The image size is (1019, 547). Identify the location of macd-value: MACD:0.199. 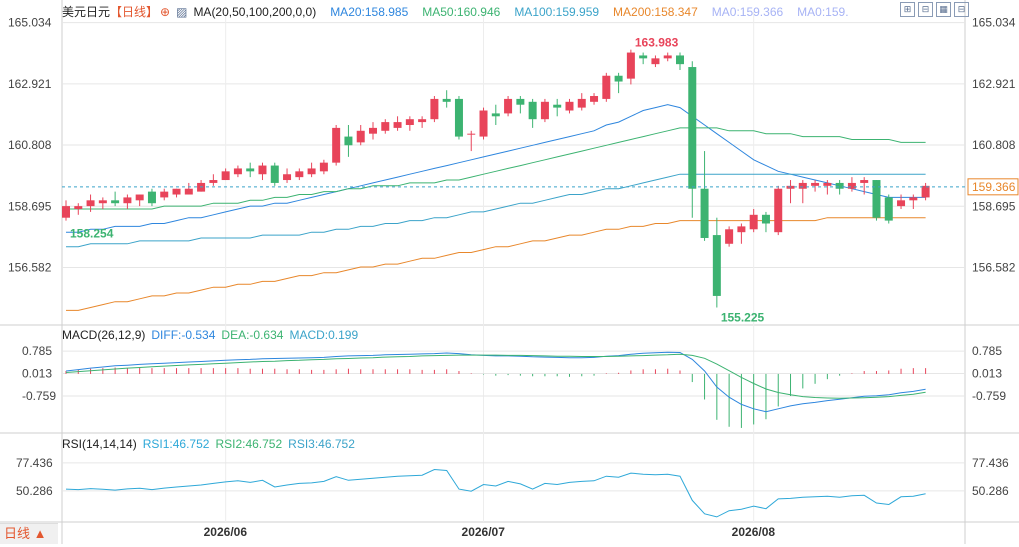
(324, 335).